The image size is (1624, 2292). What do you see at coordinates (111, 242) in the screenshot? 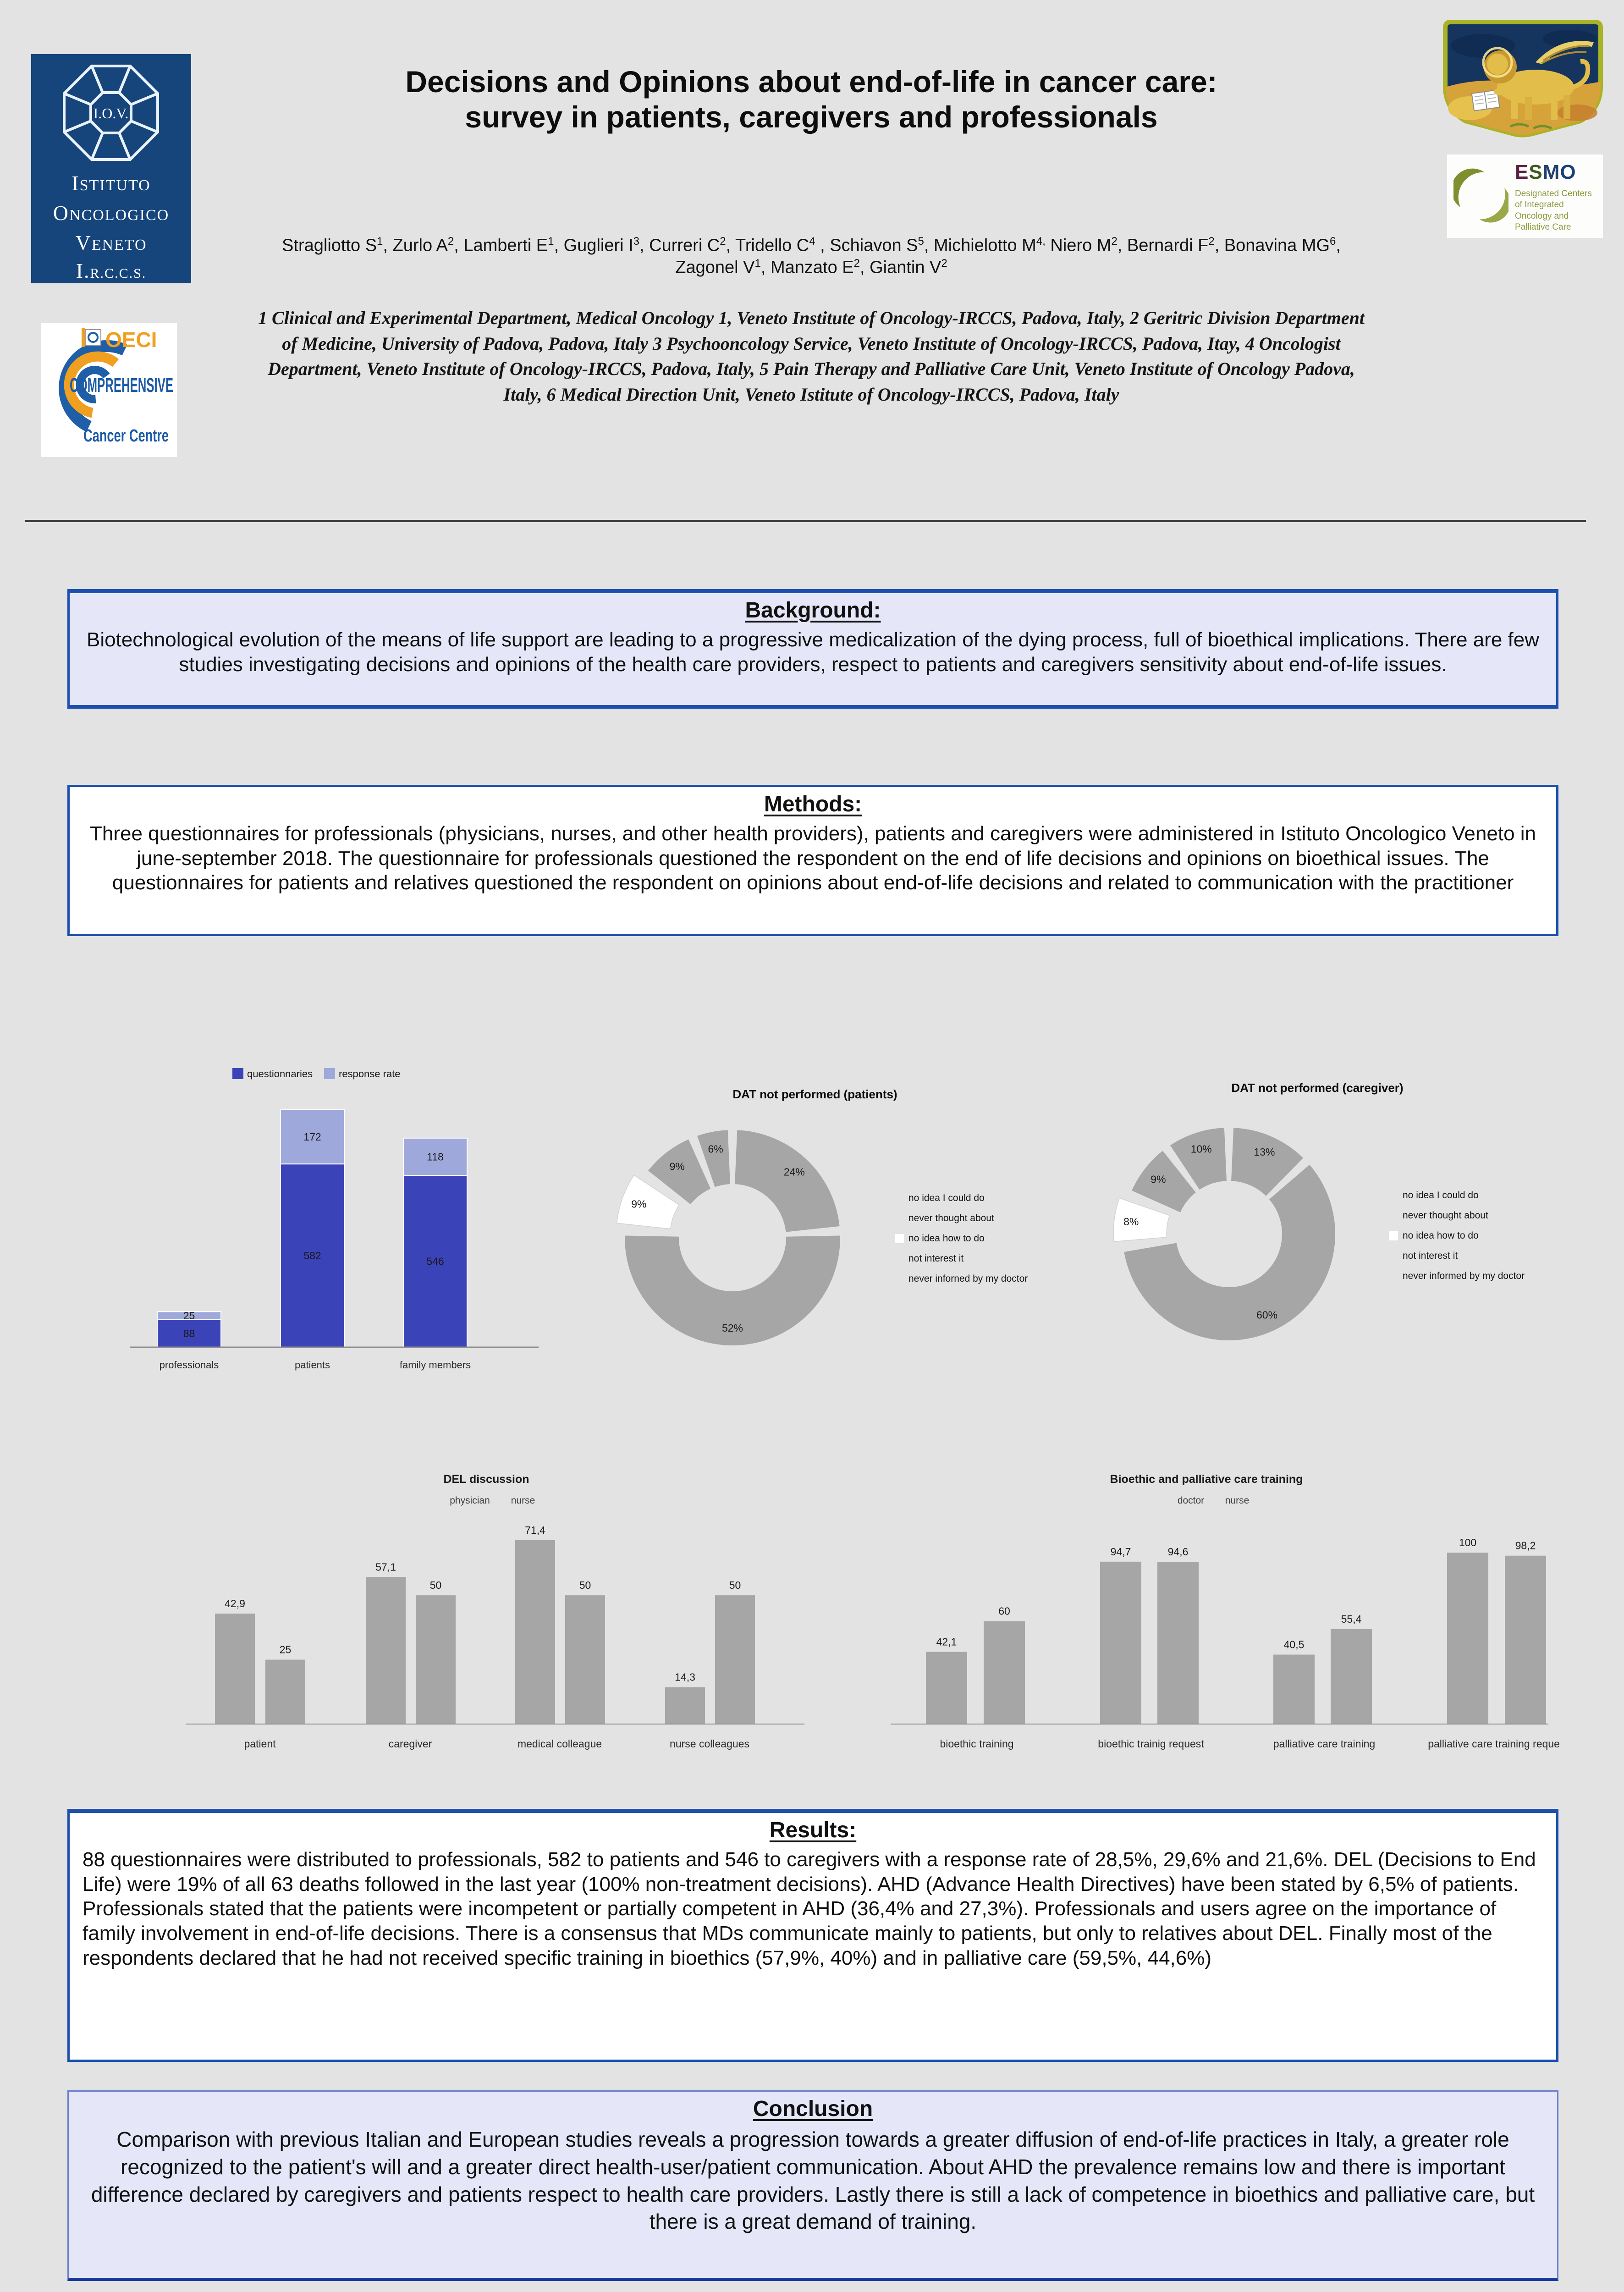
I see `iov-line: Veneto` at bounding box center [111, 242].